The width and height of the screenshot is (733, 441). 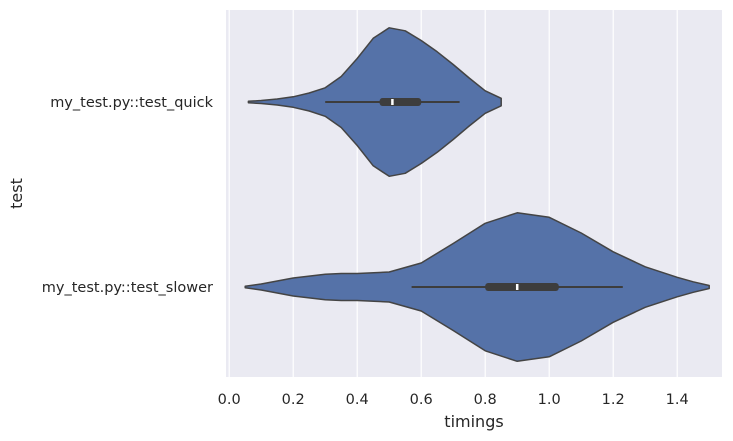 I want to click on x-tick-label: 0.2, so click(x=293, y=400).